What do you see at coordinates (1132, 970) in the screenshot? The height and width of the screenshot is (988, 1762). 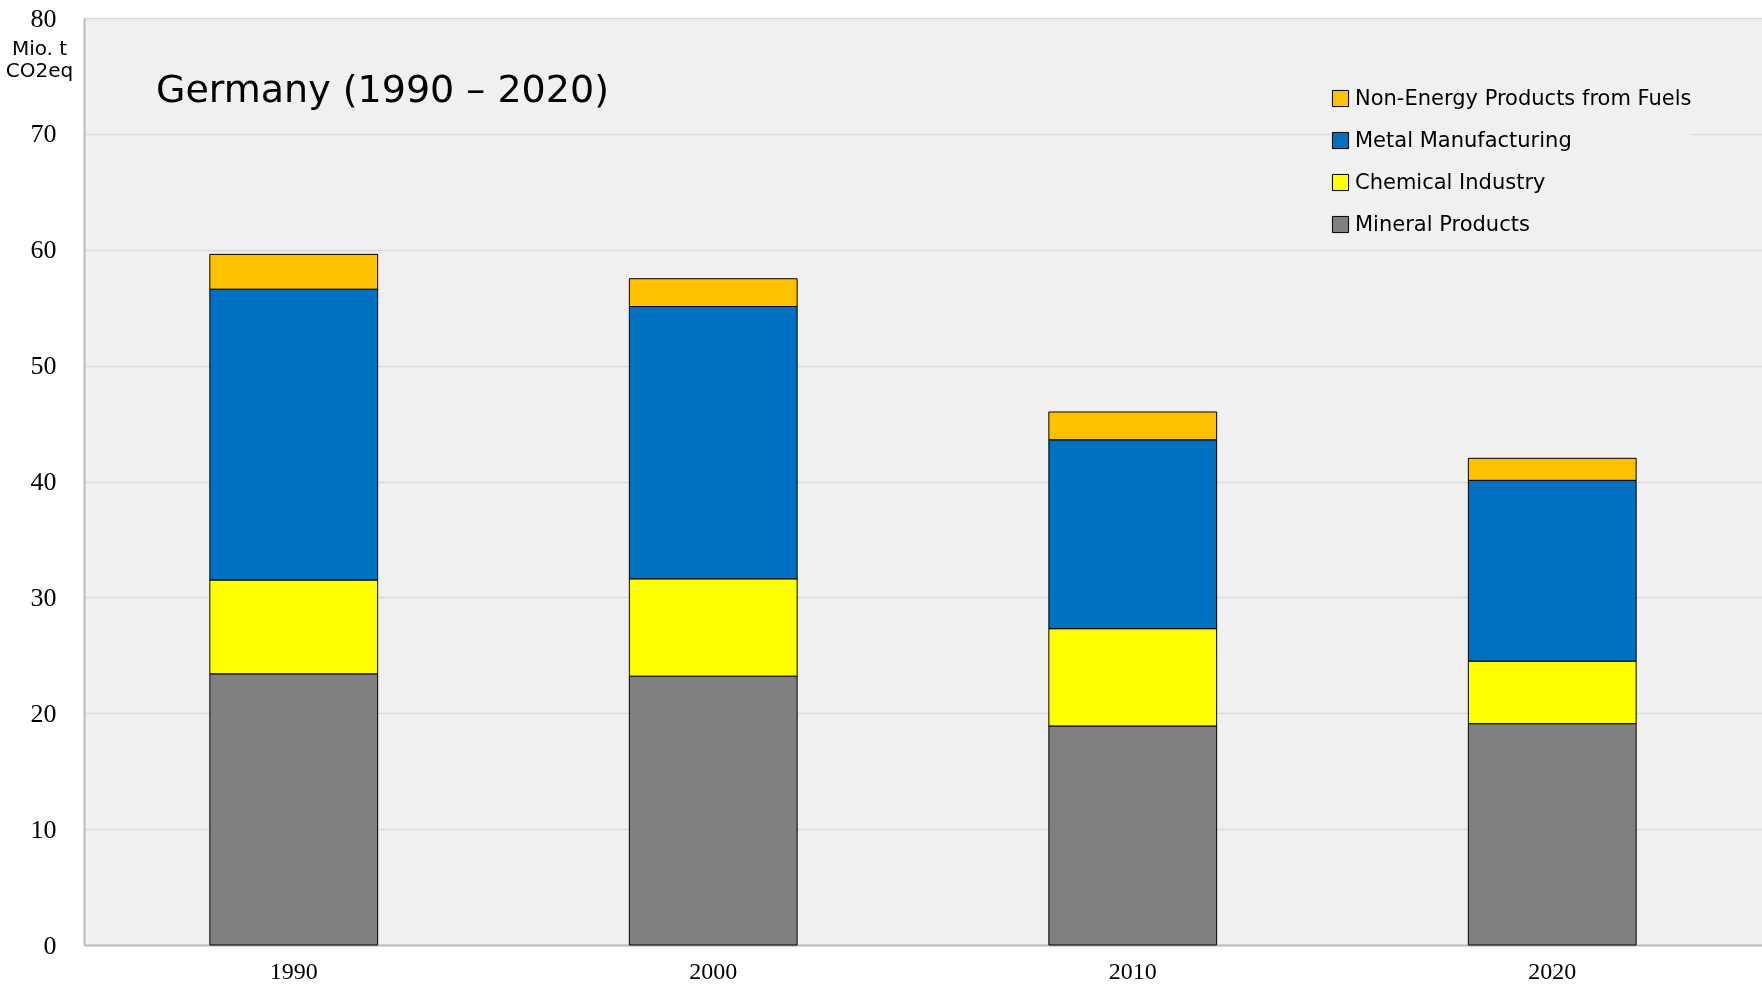 I see `x-tick-label: 2010` at bounding box center [1132, 970].